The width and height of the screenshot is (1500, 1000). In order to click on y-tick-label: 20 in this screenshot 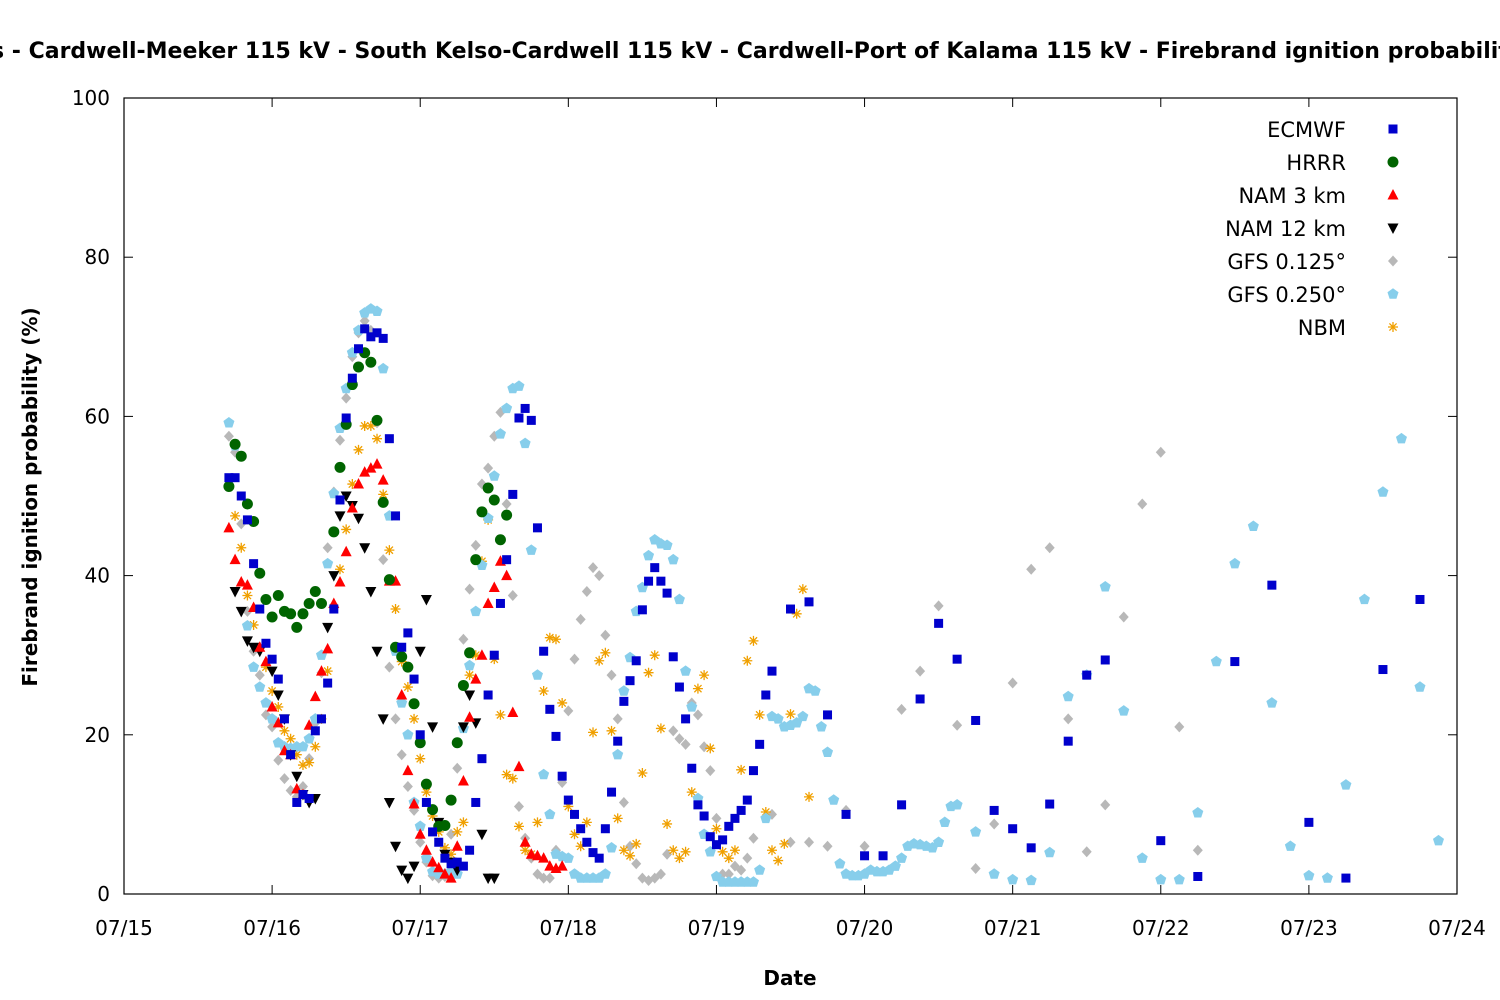, I will do `click(97, 735)`.